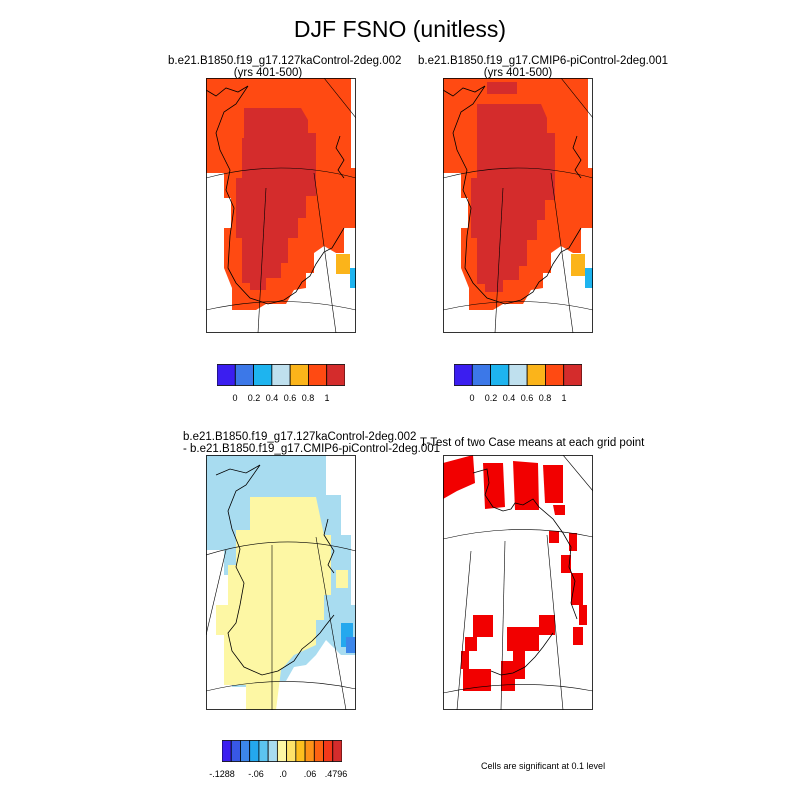 The width and height of the screenshot is (800, 800). What do you see at coordinates (278, 775) in the screenshot?
I see `colorbar-3-labels: -.1288 -.06 .0 .06 .4796` at bounding box center [278, 775].